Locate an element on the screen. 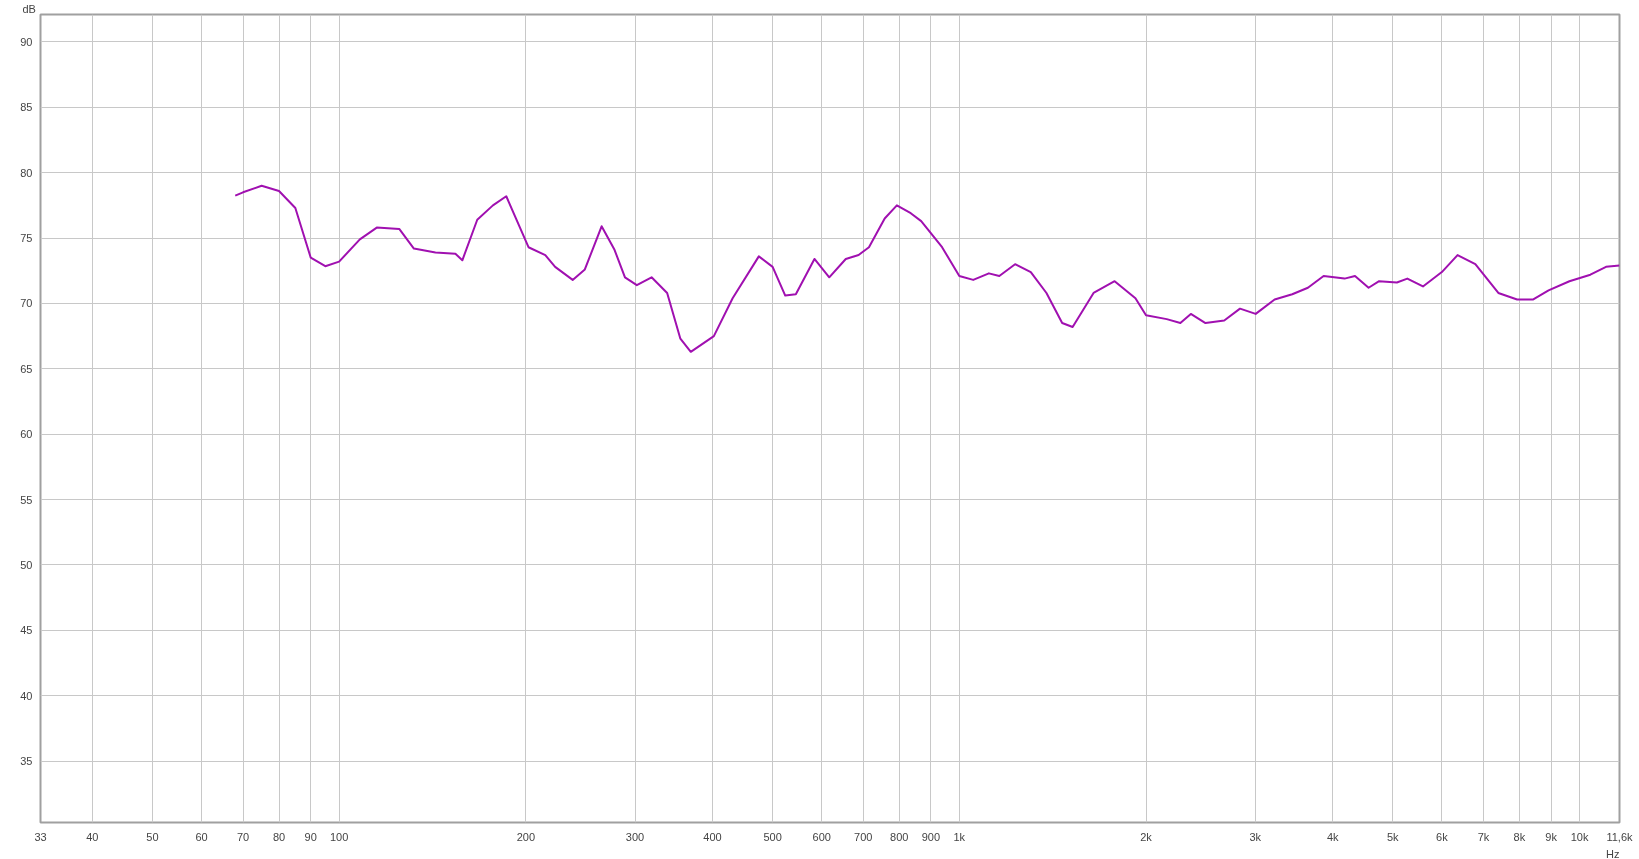  x-tick-label: 8k is located at coordinates (1519, 836).